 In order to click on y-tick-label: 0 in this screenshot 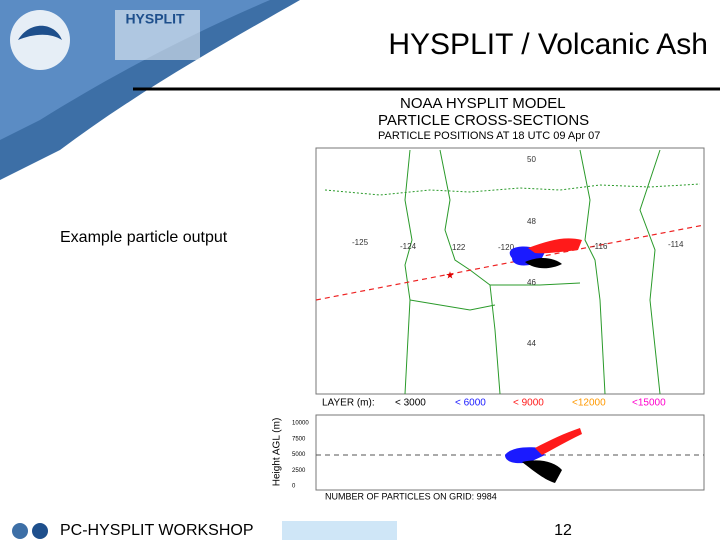, I will do `click(294, 487)`.